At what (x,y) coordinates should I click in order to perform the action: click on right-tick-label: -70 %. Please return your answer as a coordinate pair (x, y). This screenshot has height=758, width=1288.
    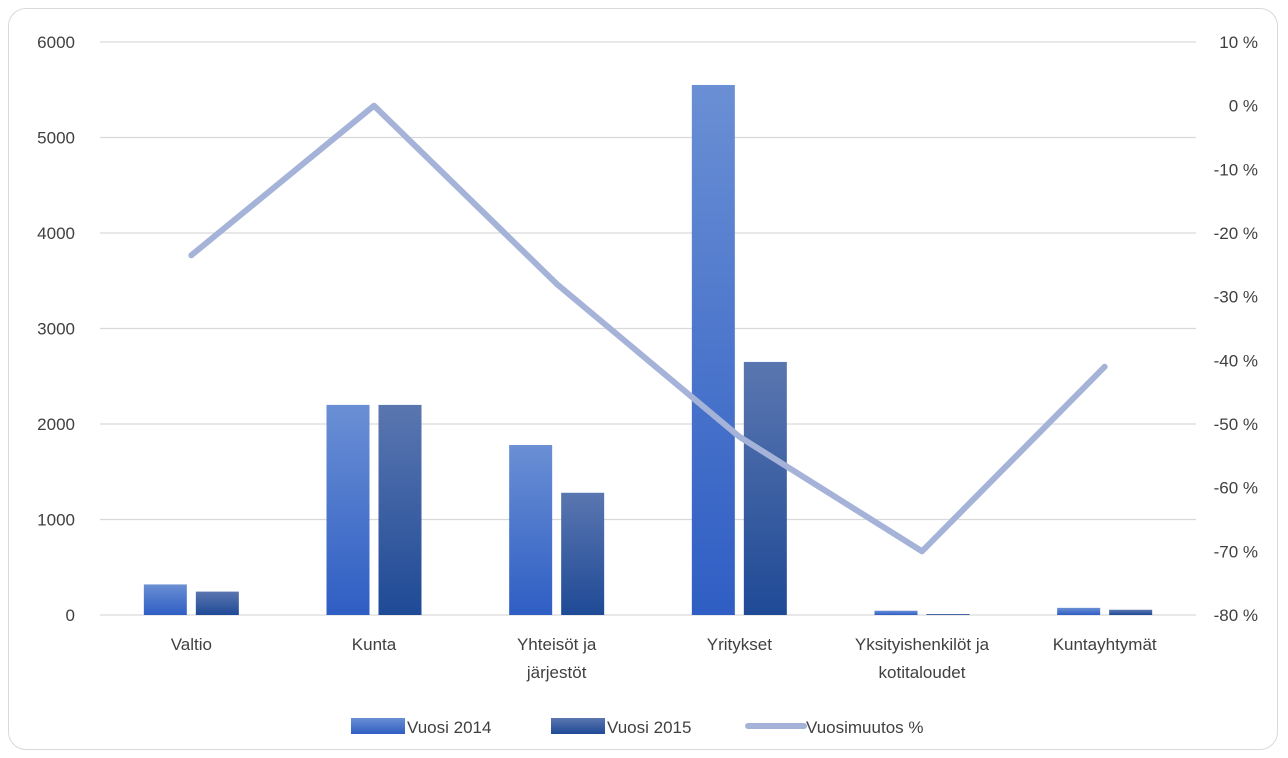
    Looking at the image, I should click on (1236, 551).